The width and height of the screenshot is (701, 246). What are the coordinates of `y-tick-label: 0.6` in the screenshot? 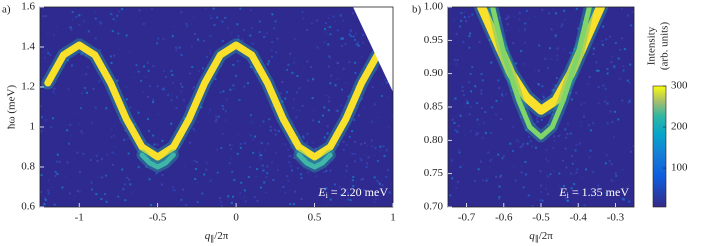 It's located at (28, 207).